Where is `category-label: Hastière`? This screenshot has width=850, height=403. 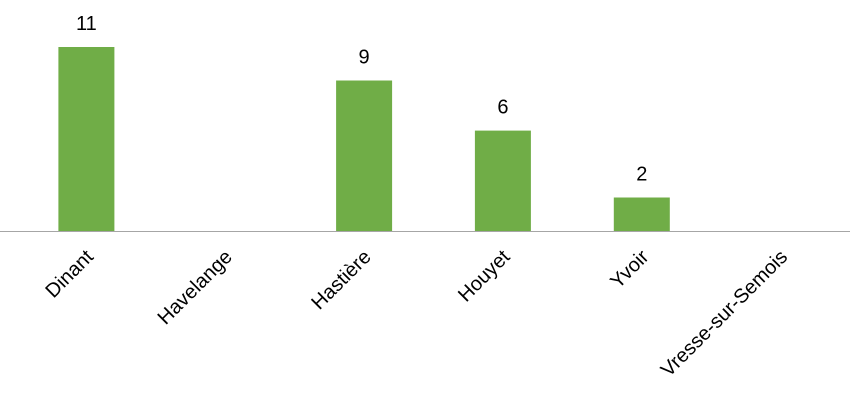
category-label: Hastière is located at coordinates (341, 280).